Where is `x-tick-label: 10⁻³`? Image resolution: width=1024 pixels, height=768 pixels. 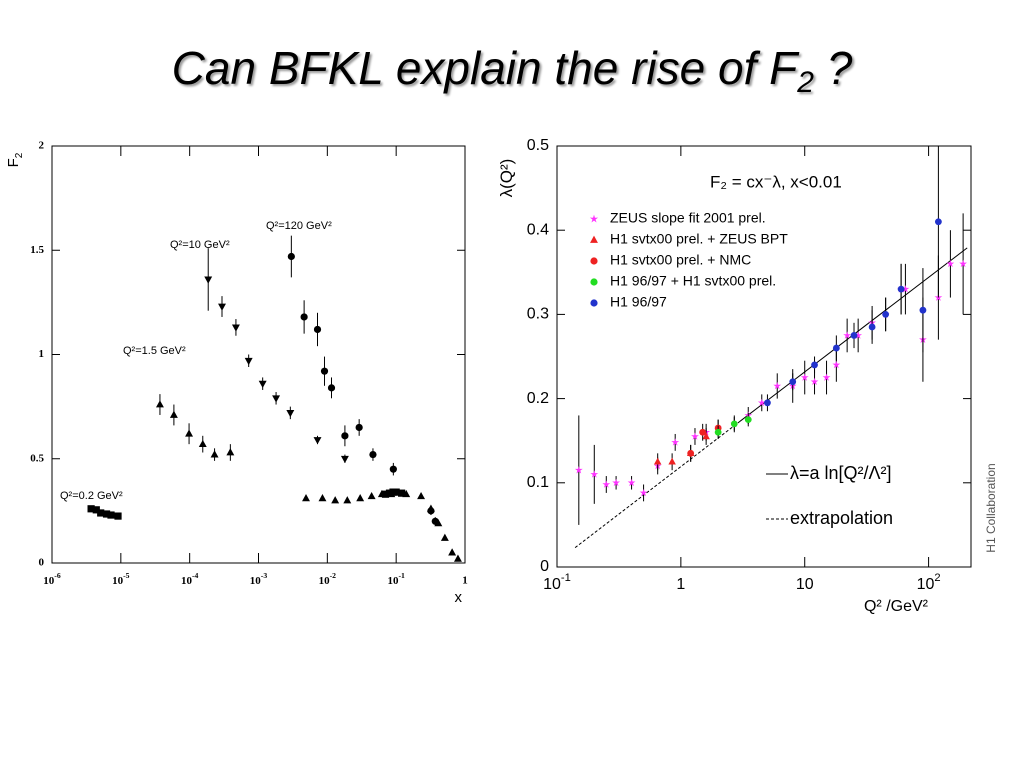 x-tick-label: 10⁻³ is located at coordinates (259, 579).